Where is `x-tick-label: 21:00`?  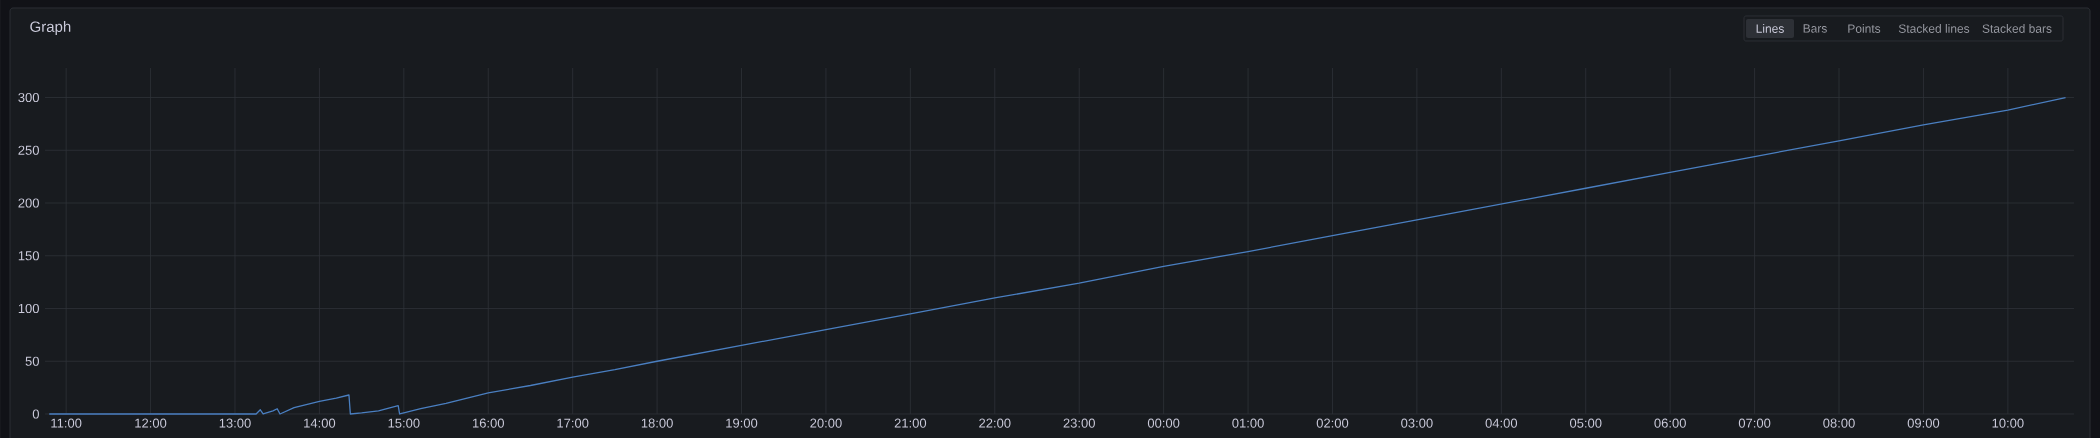
x-tick-label: 21:00 is located at coordinates (910, 423).